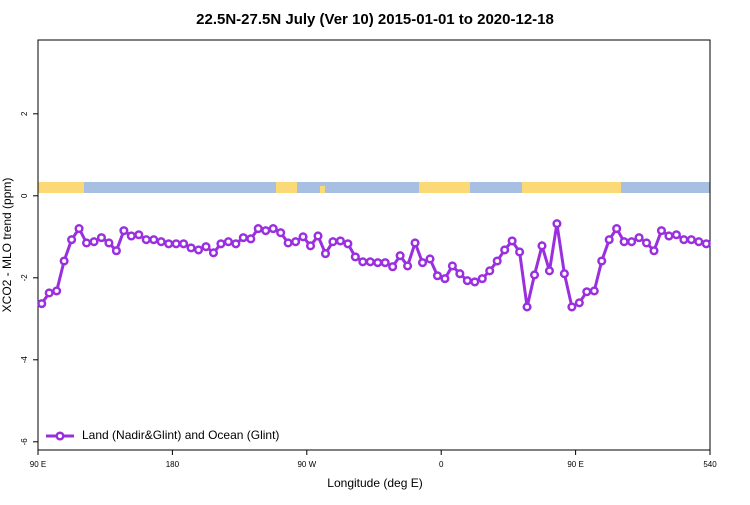  I want to click on y-axis-label: XCO2 - MLO trend (ppm), so click(7, 245).